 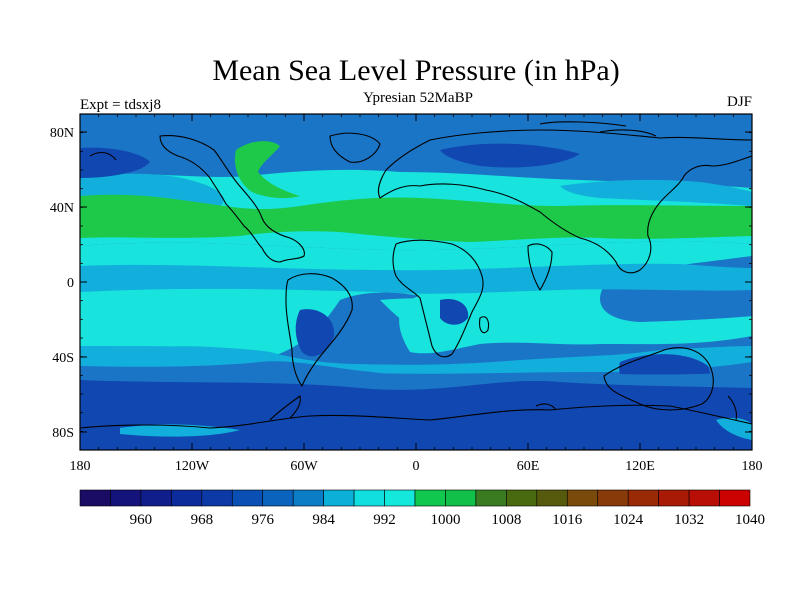 What do you see at coordinates (658, 379) in the screenshot?
I see `coast-australia` at bounding box center [658, 379].